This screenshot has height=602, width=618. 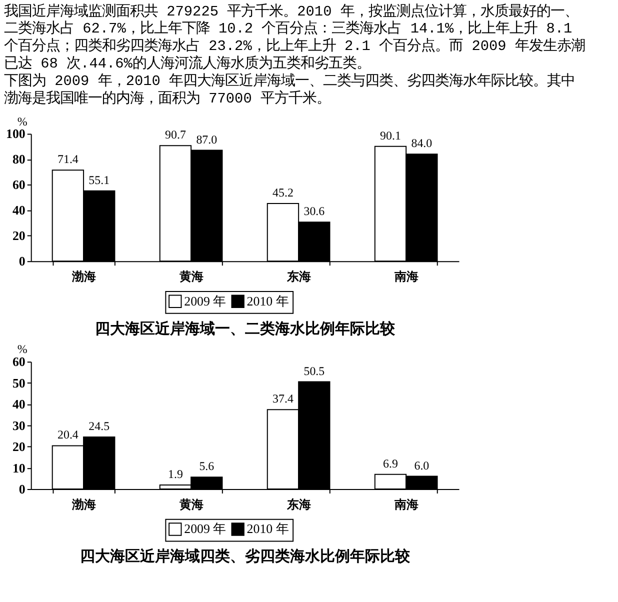 What do you see at coordinates (245, 557) in the screenshot?
I see `text: 四大海区近岸海域四类、劣四类海水比例年际比较` at bounding box center [245, 557].